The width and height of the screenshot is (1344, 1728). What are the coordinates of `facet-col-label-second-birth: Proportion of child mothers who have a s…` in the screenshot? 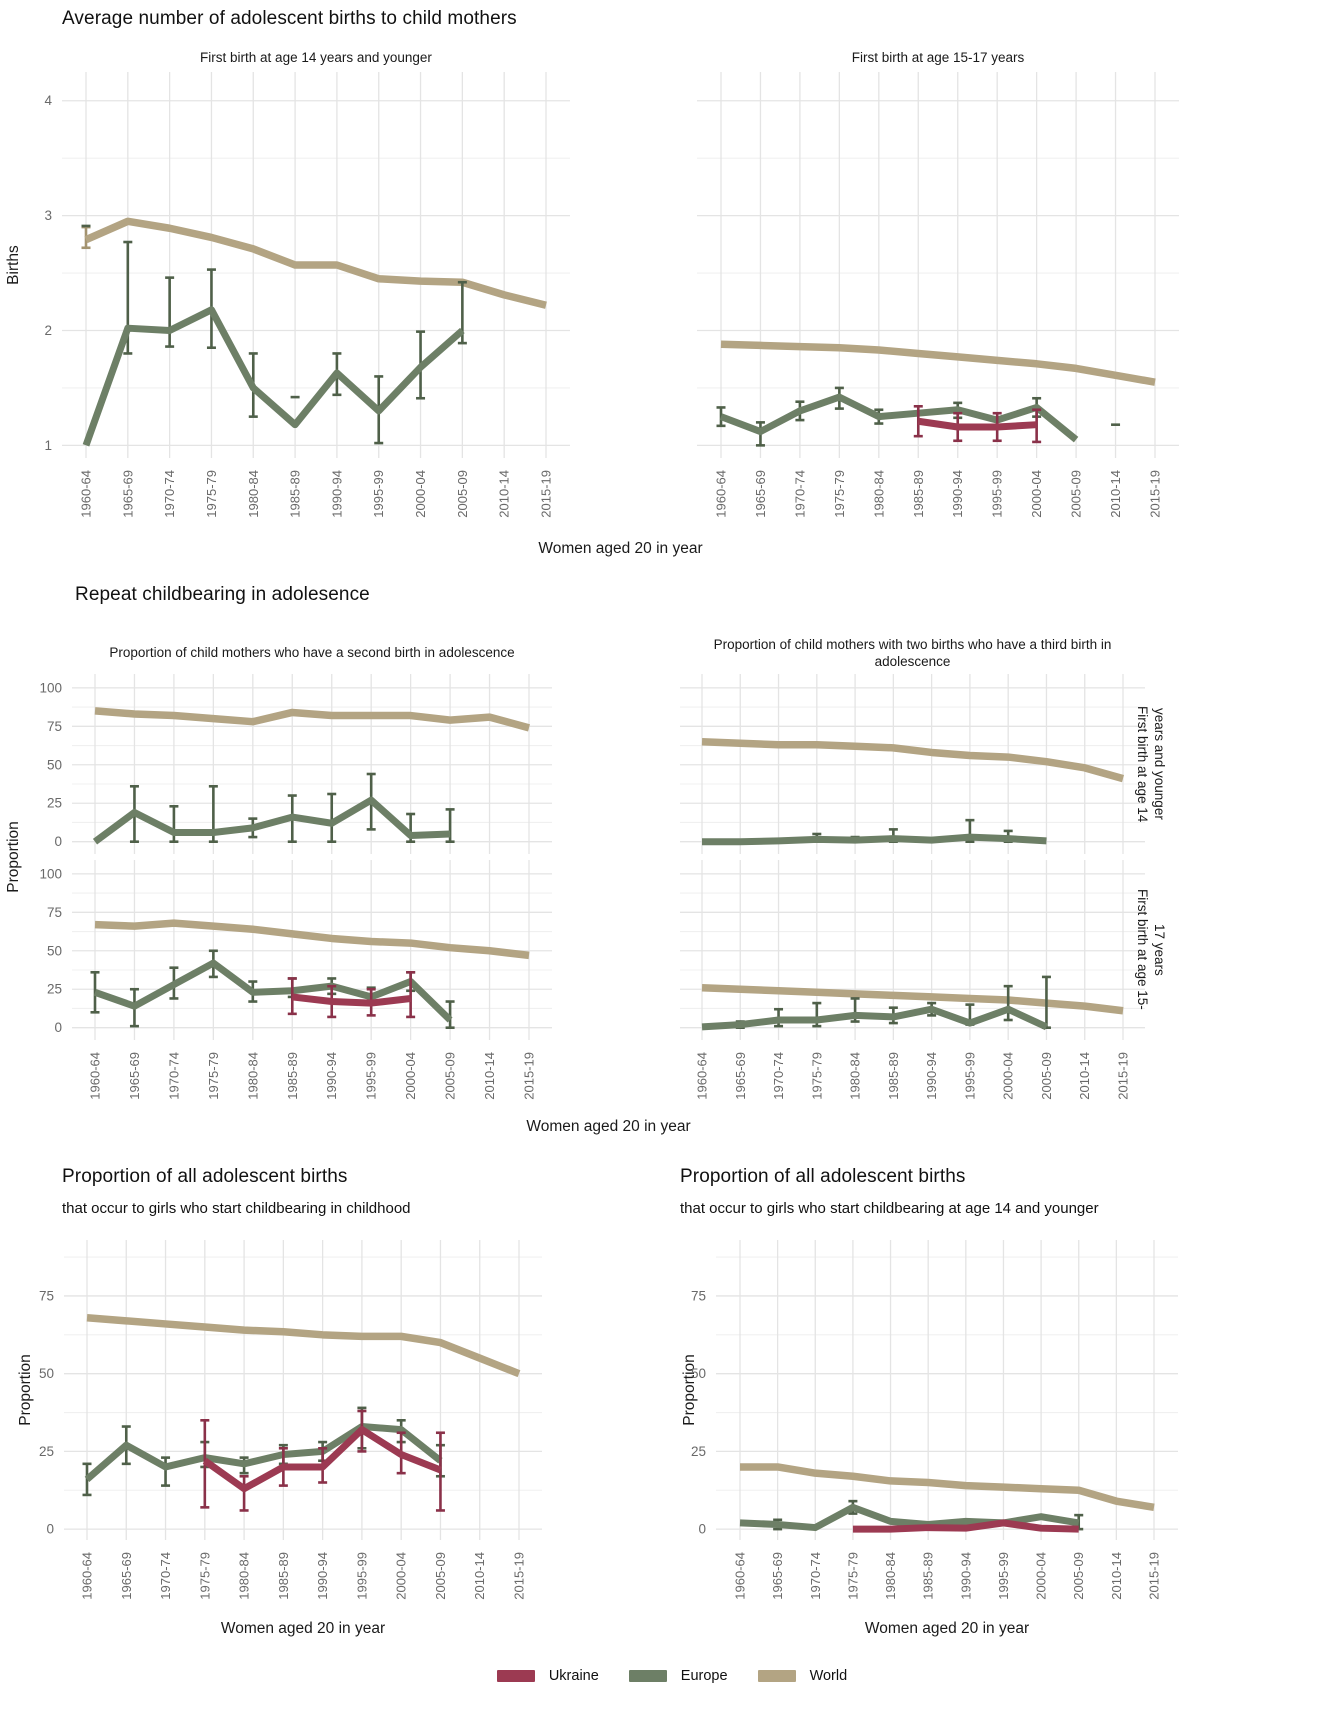 It's located at (312, 652).